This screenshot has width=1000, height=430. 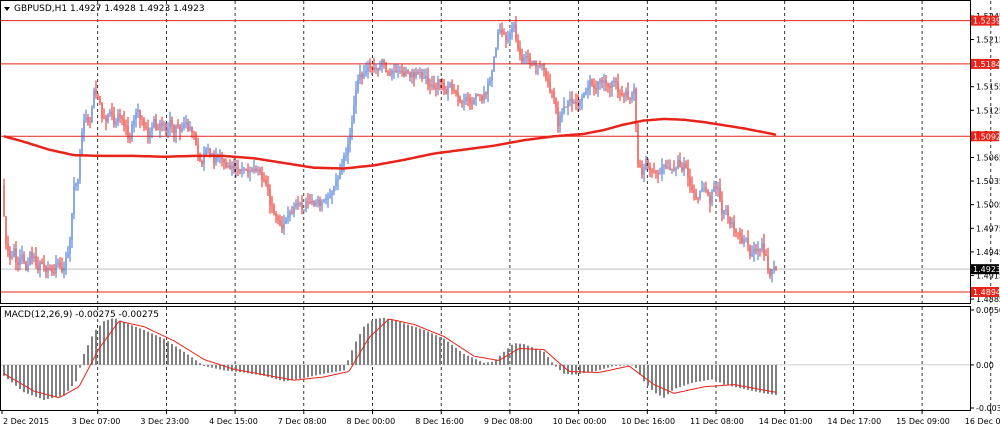 I want to click on price-tags: 1.5239 1.5184 1.5092 1.4894 1.4923, so click(x=985, y=156).